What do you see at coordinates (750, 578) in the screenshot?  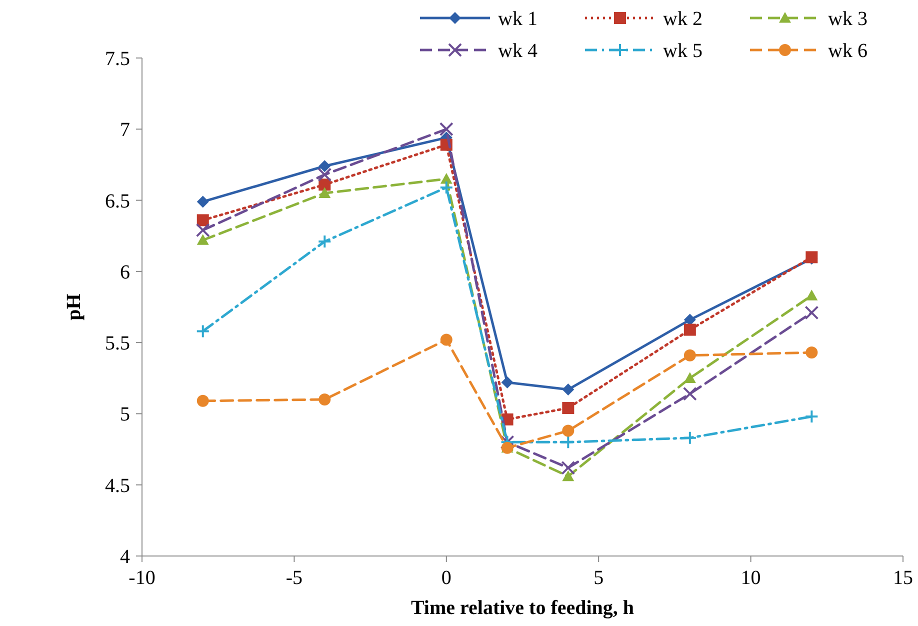 I see `x-tick-label: 10` at bounding box center [750, 578].